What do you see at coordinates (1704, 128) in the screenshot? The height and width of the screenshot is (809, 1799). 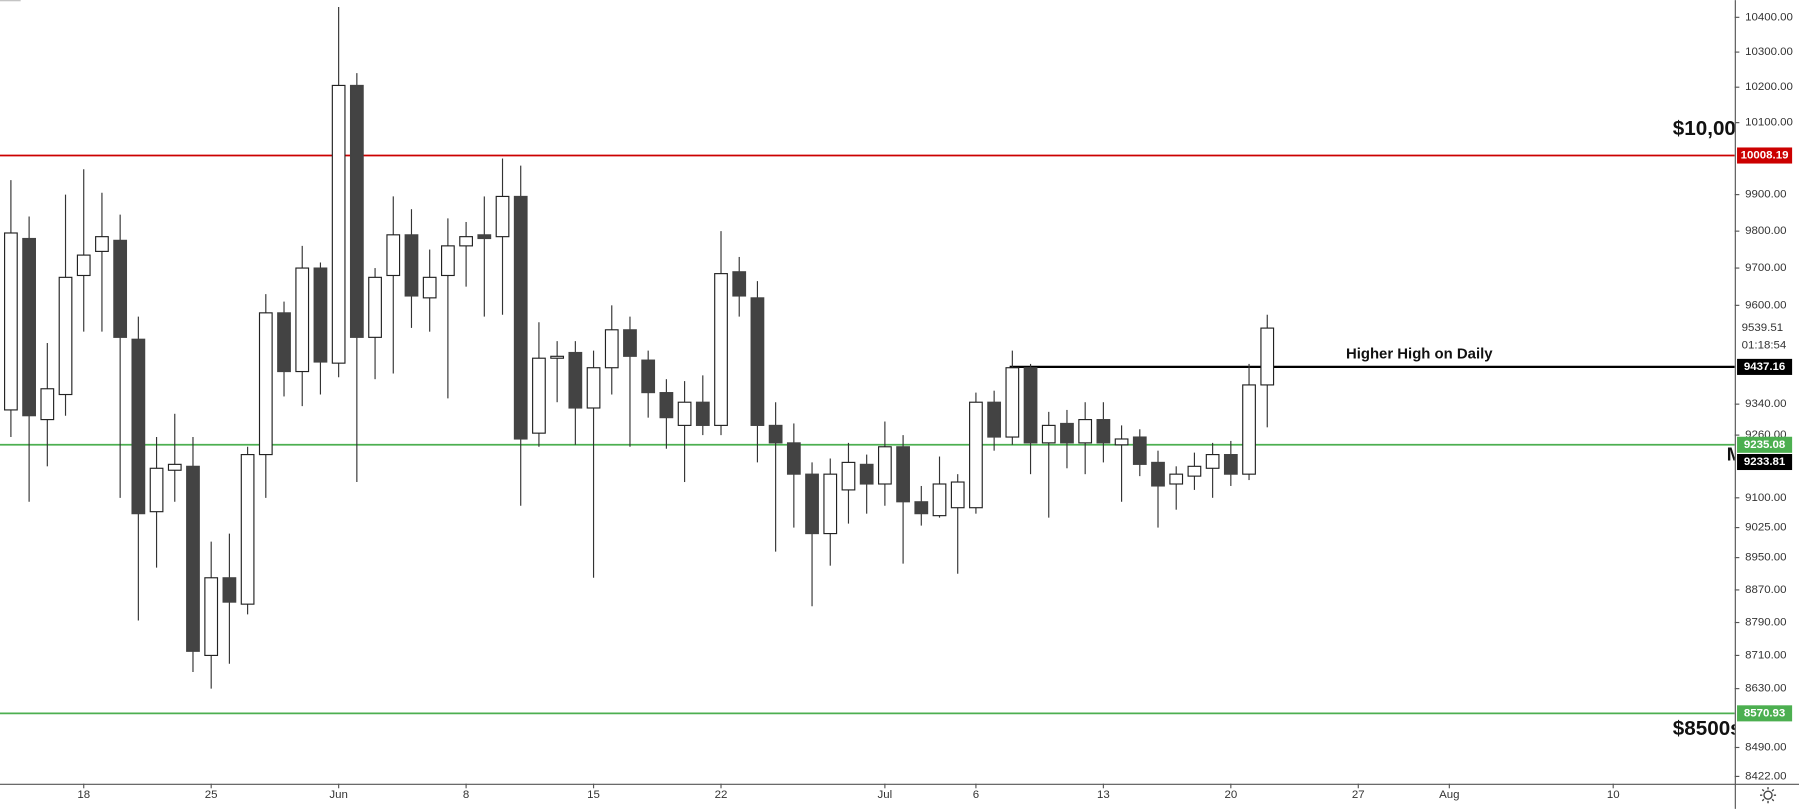 I see `annotation: $10,00` at bounding box center [1704, 128].